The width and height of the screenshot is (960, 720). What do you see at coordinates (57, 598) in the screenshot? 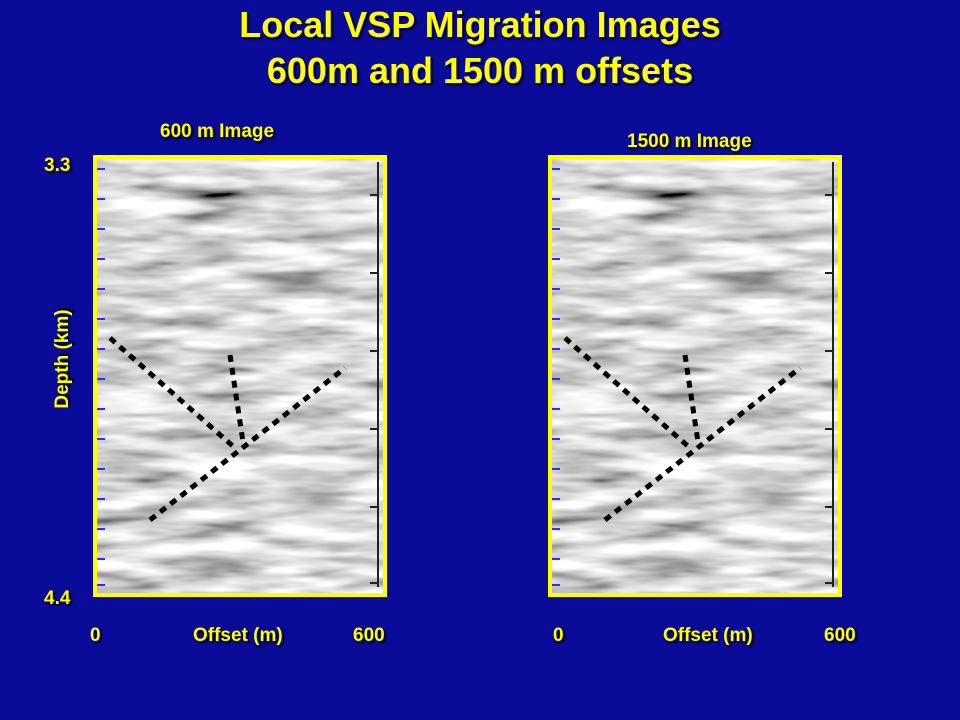
I see `depth-bottom: 4.4` at bounding box center [57, 598].